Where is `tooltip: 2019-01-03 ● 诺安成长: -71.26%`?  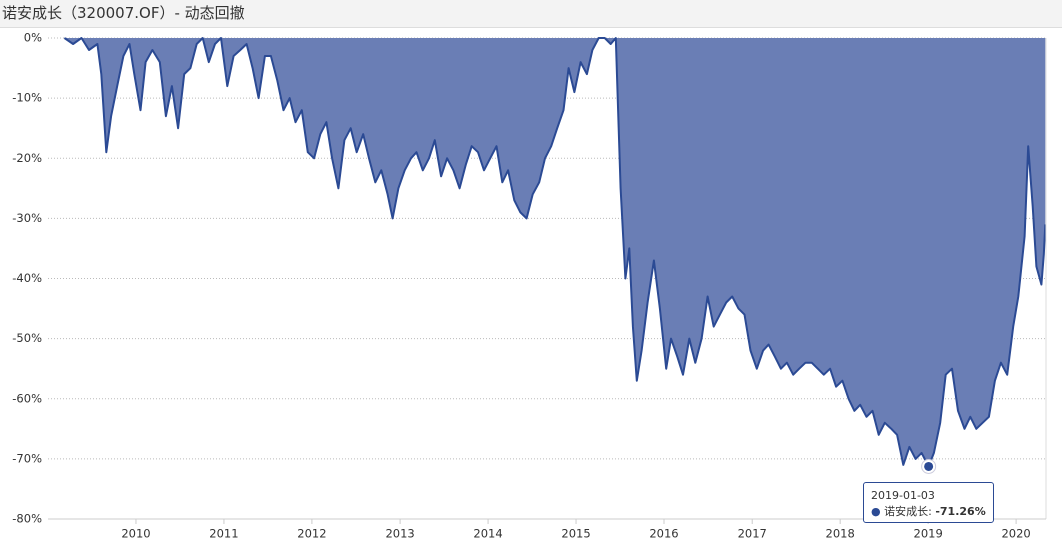 tooltip: 2019-01-03 ● 诺安成长: -71.26% is located at coordinates (928, 502).